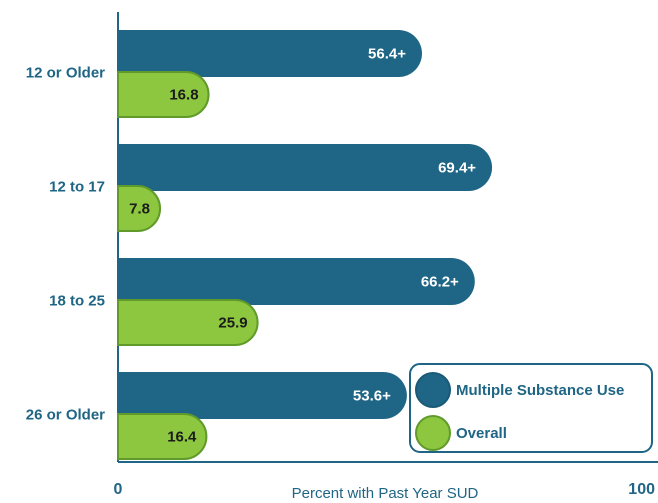 The image size is (658, 503). What do you see at coordinates (387, 53) in the screenshot?
I see `value-label: 56.4+` at bounding box center [387, 53].